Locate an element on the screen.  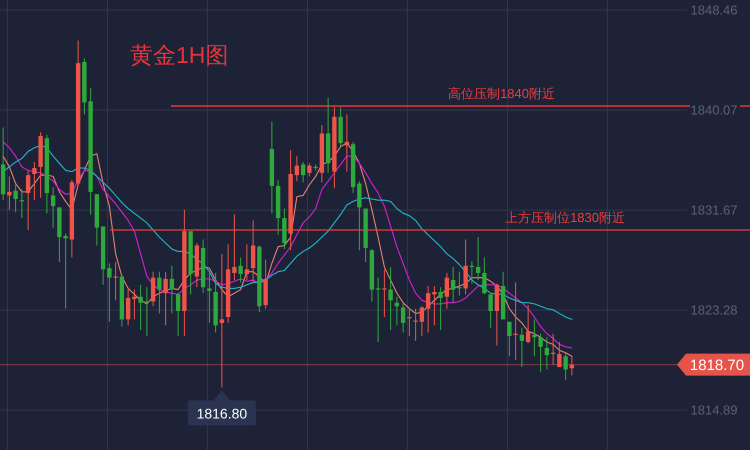
y-tick-label: 1848.46 is located at coordinates (714, 10).